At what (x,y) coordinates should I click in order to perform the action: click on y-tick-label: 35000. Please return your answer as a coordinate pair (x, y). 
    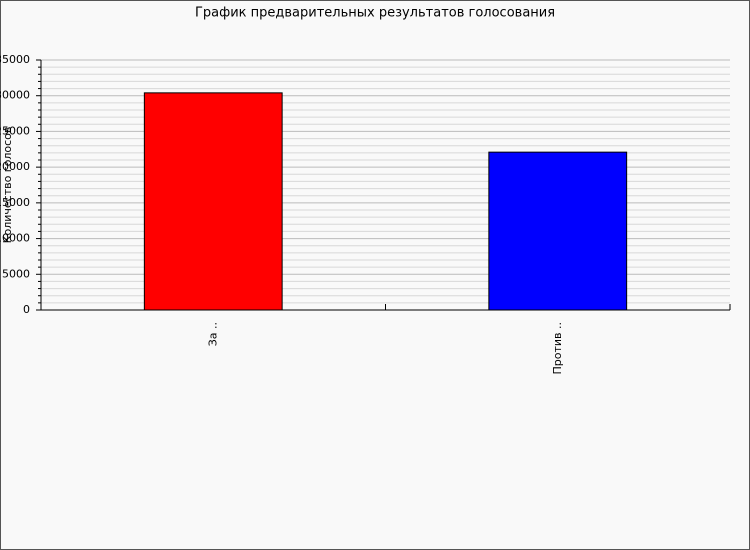
    Looking at the image, I should click on (15, 59).